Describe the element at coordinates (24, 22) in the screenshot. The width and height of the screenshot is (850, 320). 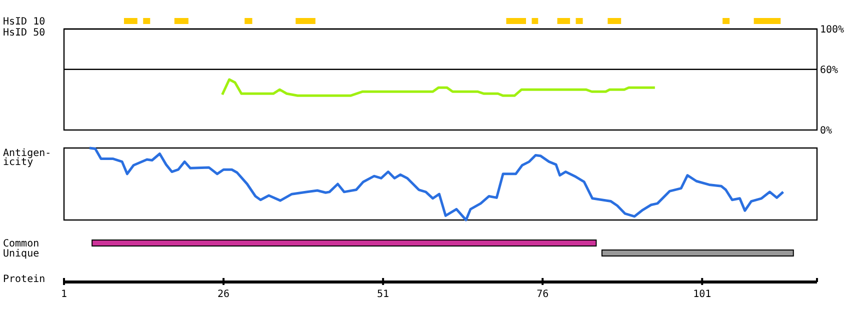
I see `y-tick-label: HsID 10` at that location.